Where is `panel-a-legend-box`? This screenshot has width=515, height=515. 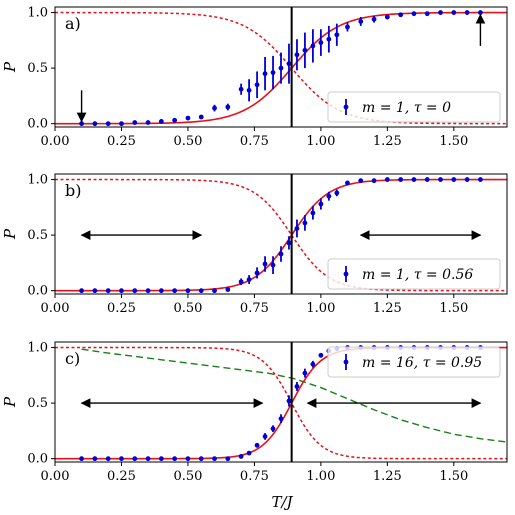
panel-a-legend-box is located at coordinates (414, 107).